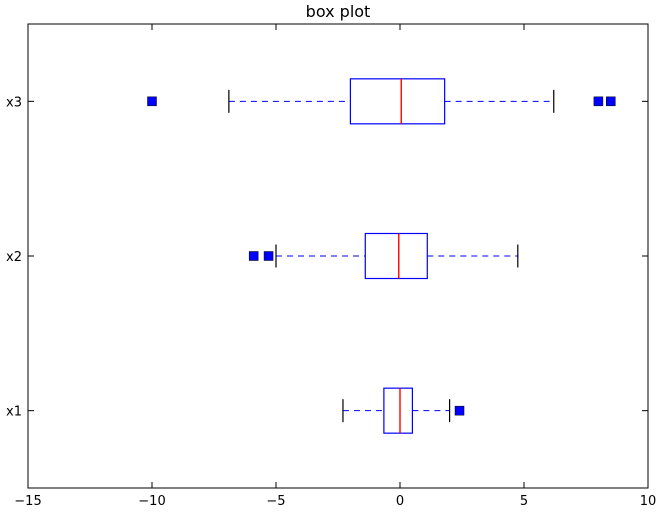 The width and height of the screenshot is (658, 513). Describe the element at coordinates (397, 101) in the screenshot. I see `box-x3` at that location.